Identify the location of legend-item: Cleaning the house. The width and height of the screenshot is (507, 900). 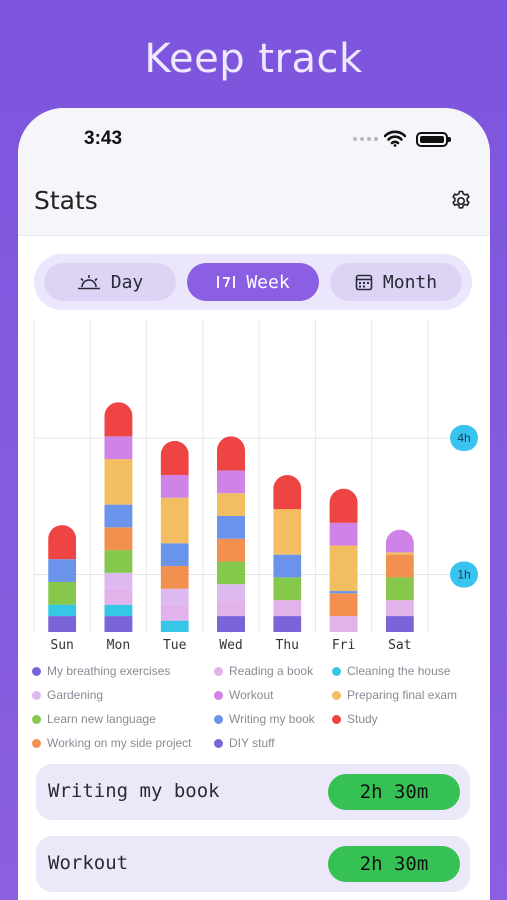
(391, 671).